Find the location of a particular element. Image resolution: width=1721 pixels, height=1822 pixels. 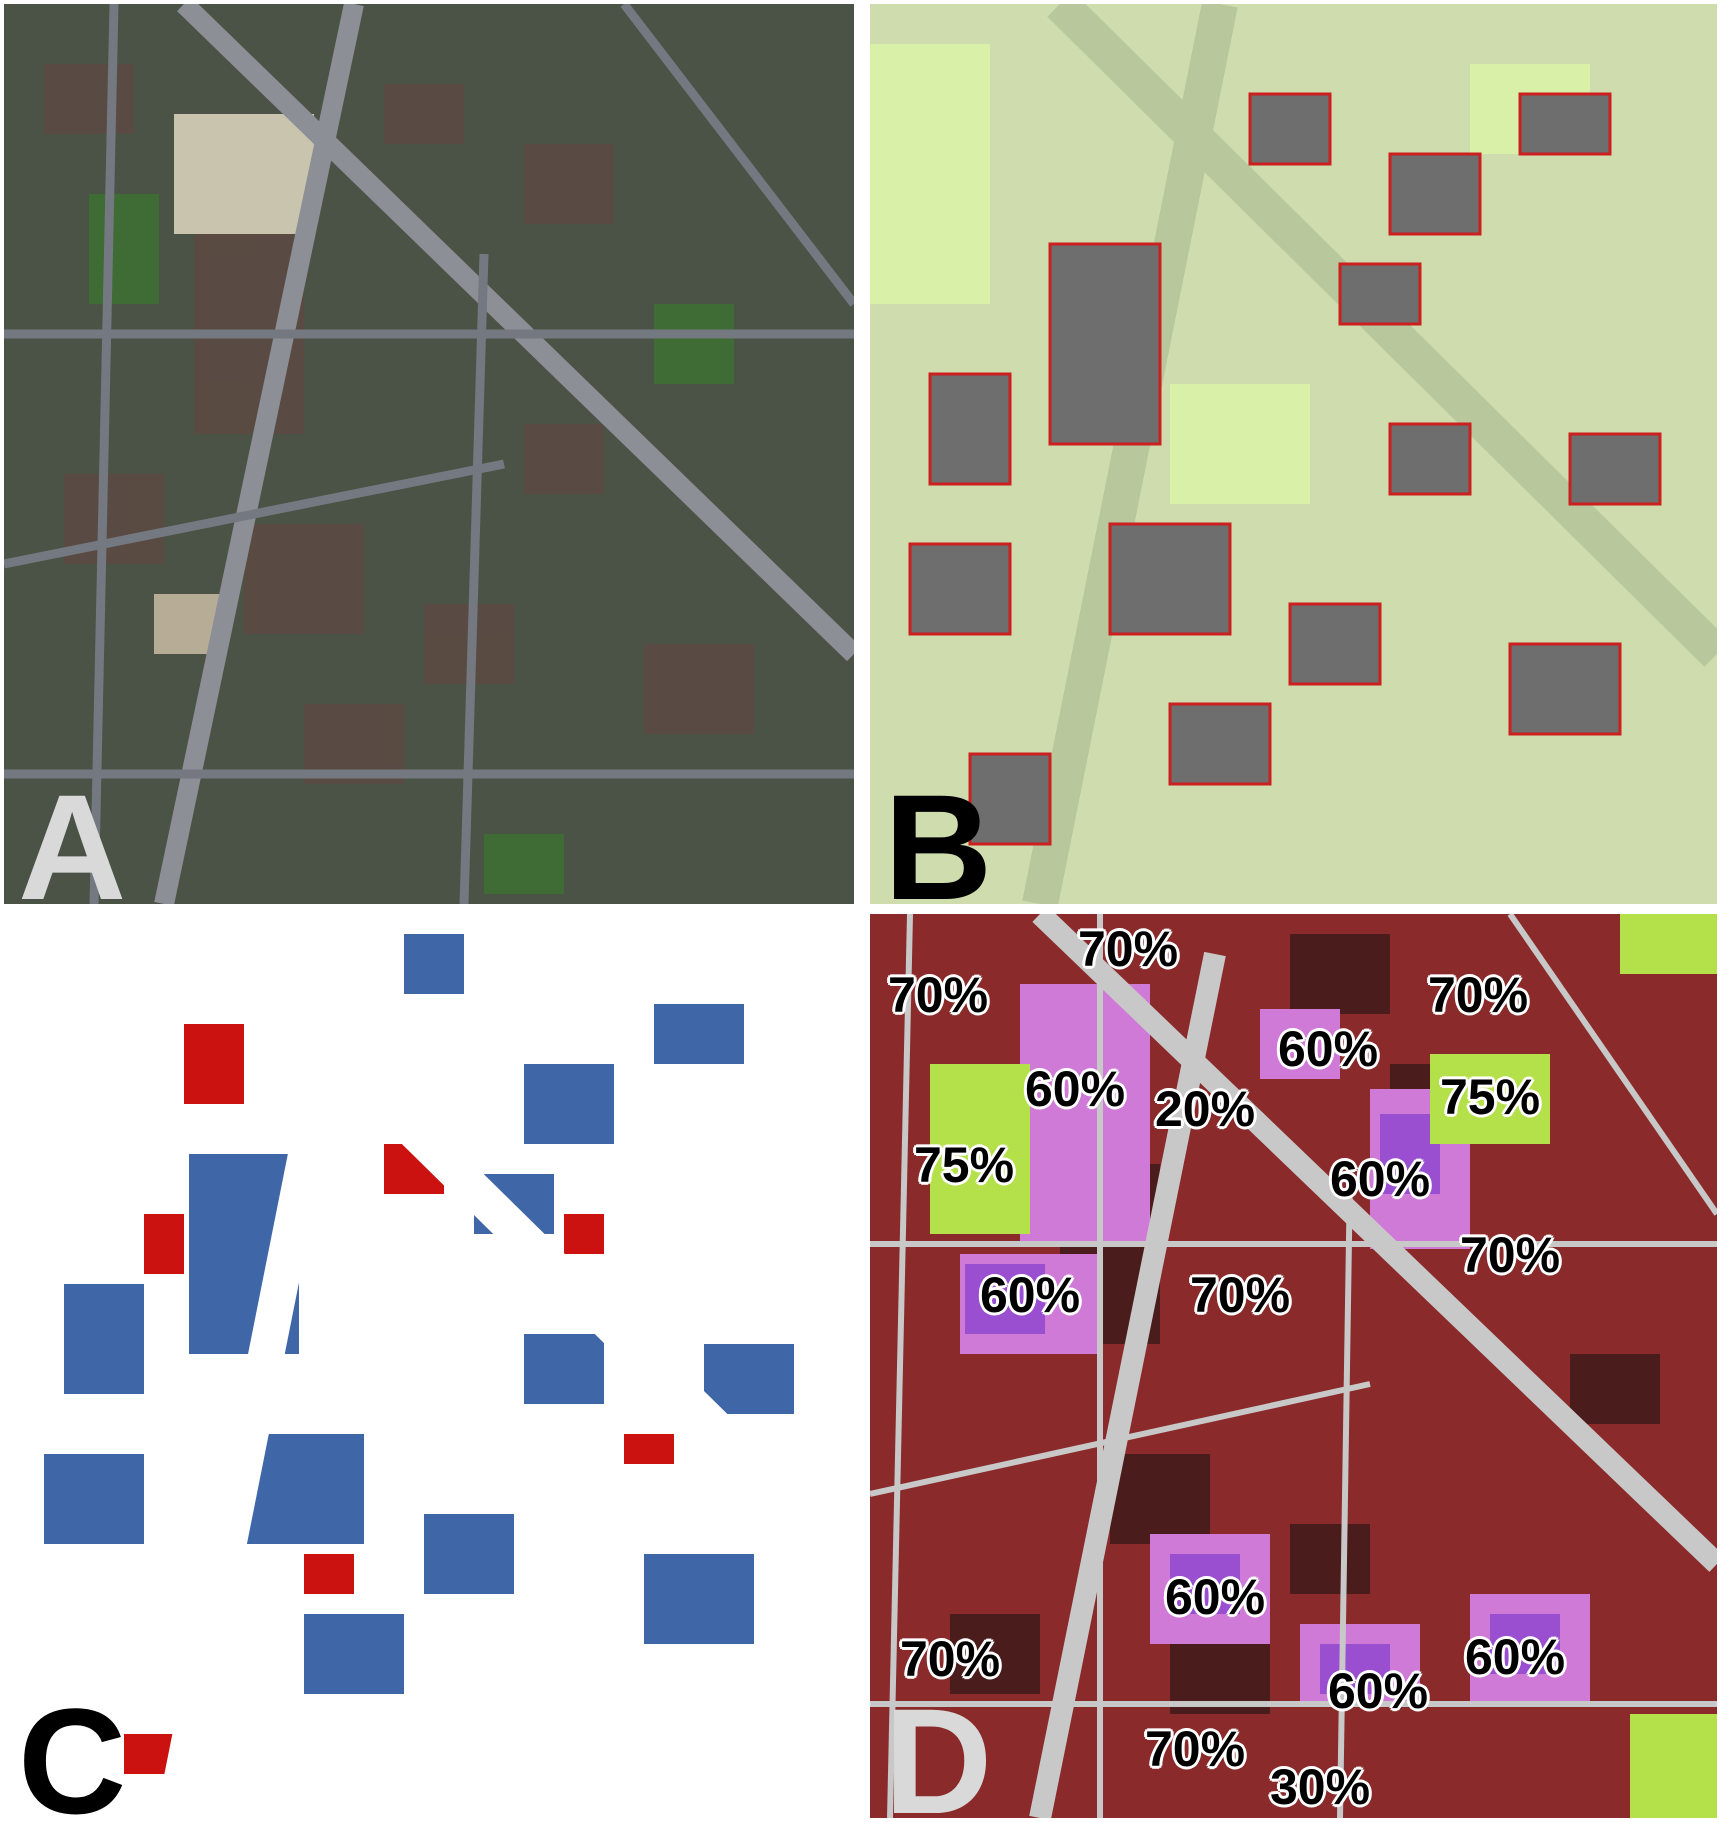

panel-label-c: C is located at coordinates (72, 1747).